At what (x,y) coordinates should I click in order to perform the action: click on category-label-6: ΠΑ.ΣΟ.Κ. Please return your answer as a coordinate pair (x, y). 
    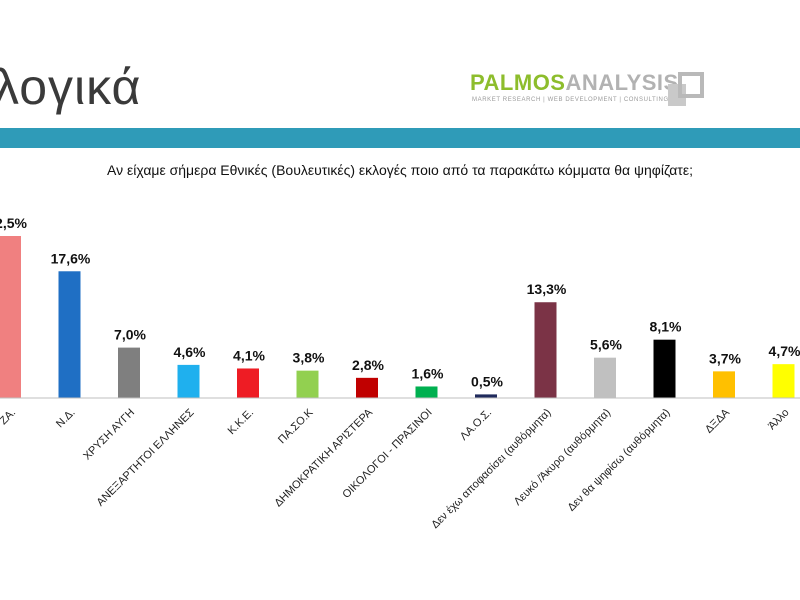
    Looking at the image, I should click on (296, 426).